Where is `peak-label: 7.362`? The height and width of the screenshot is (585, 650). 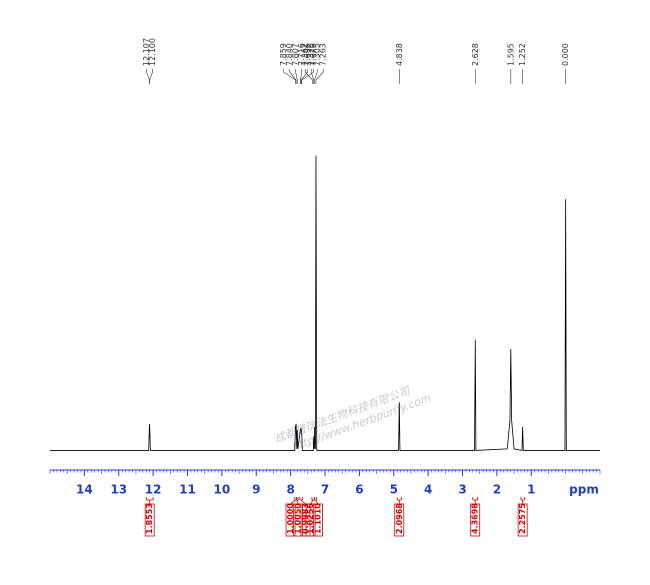 peak-label: 7.362 is located at coordinates (305, 54).